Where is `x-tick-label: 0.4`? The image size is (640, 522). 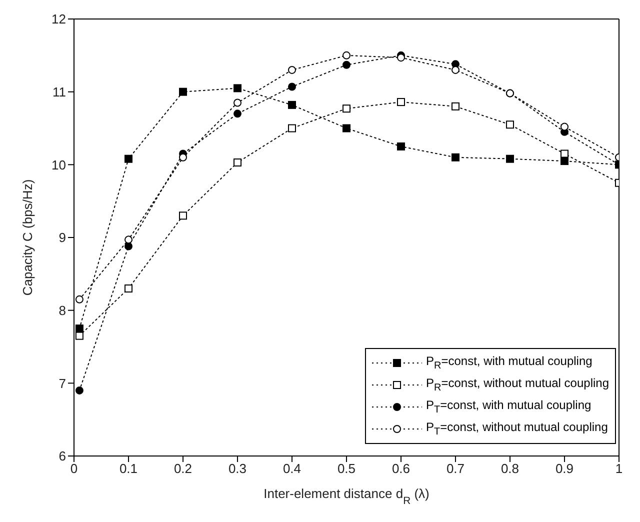 x-tick-label: 0.4 is located at coordinates (292, 468).